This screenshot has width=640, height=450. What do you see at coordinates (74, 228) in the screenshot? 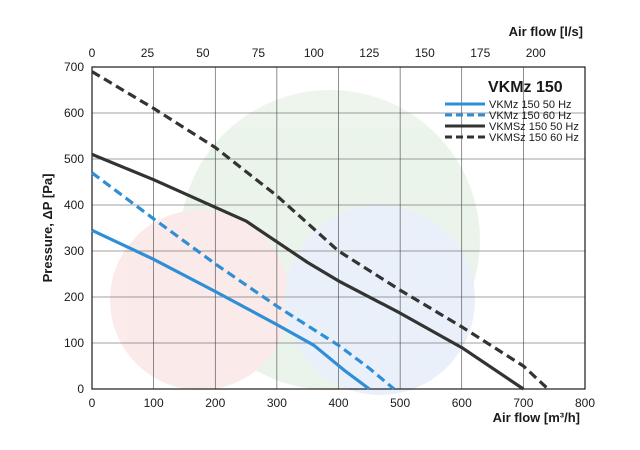
I see `y-tick-labels: 0 100 200 300 400 500 600 700` at bounding box center [74, 228].